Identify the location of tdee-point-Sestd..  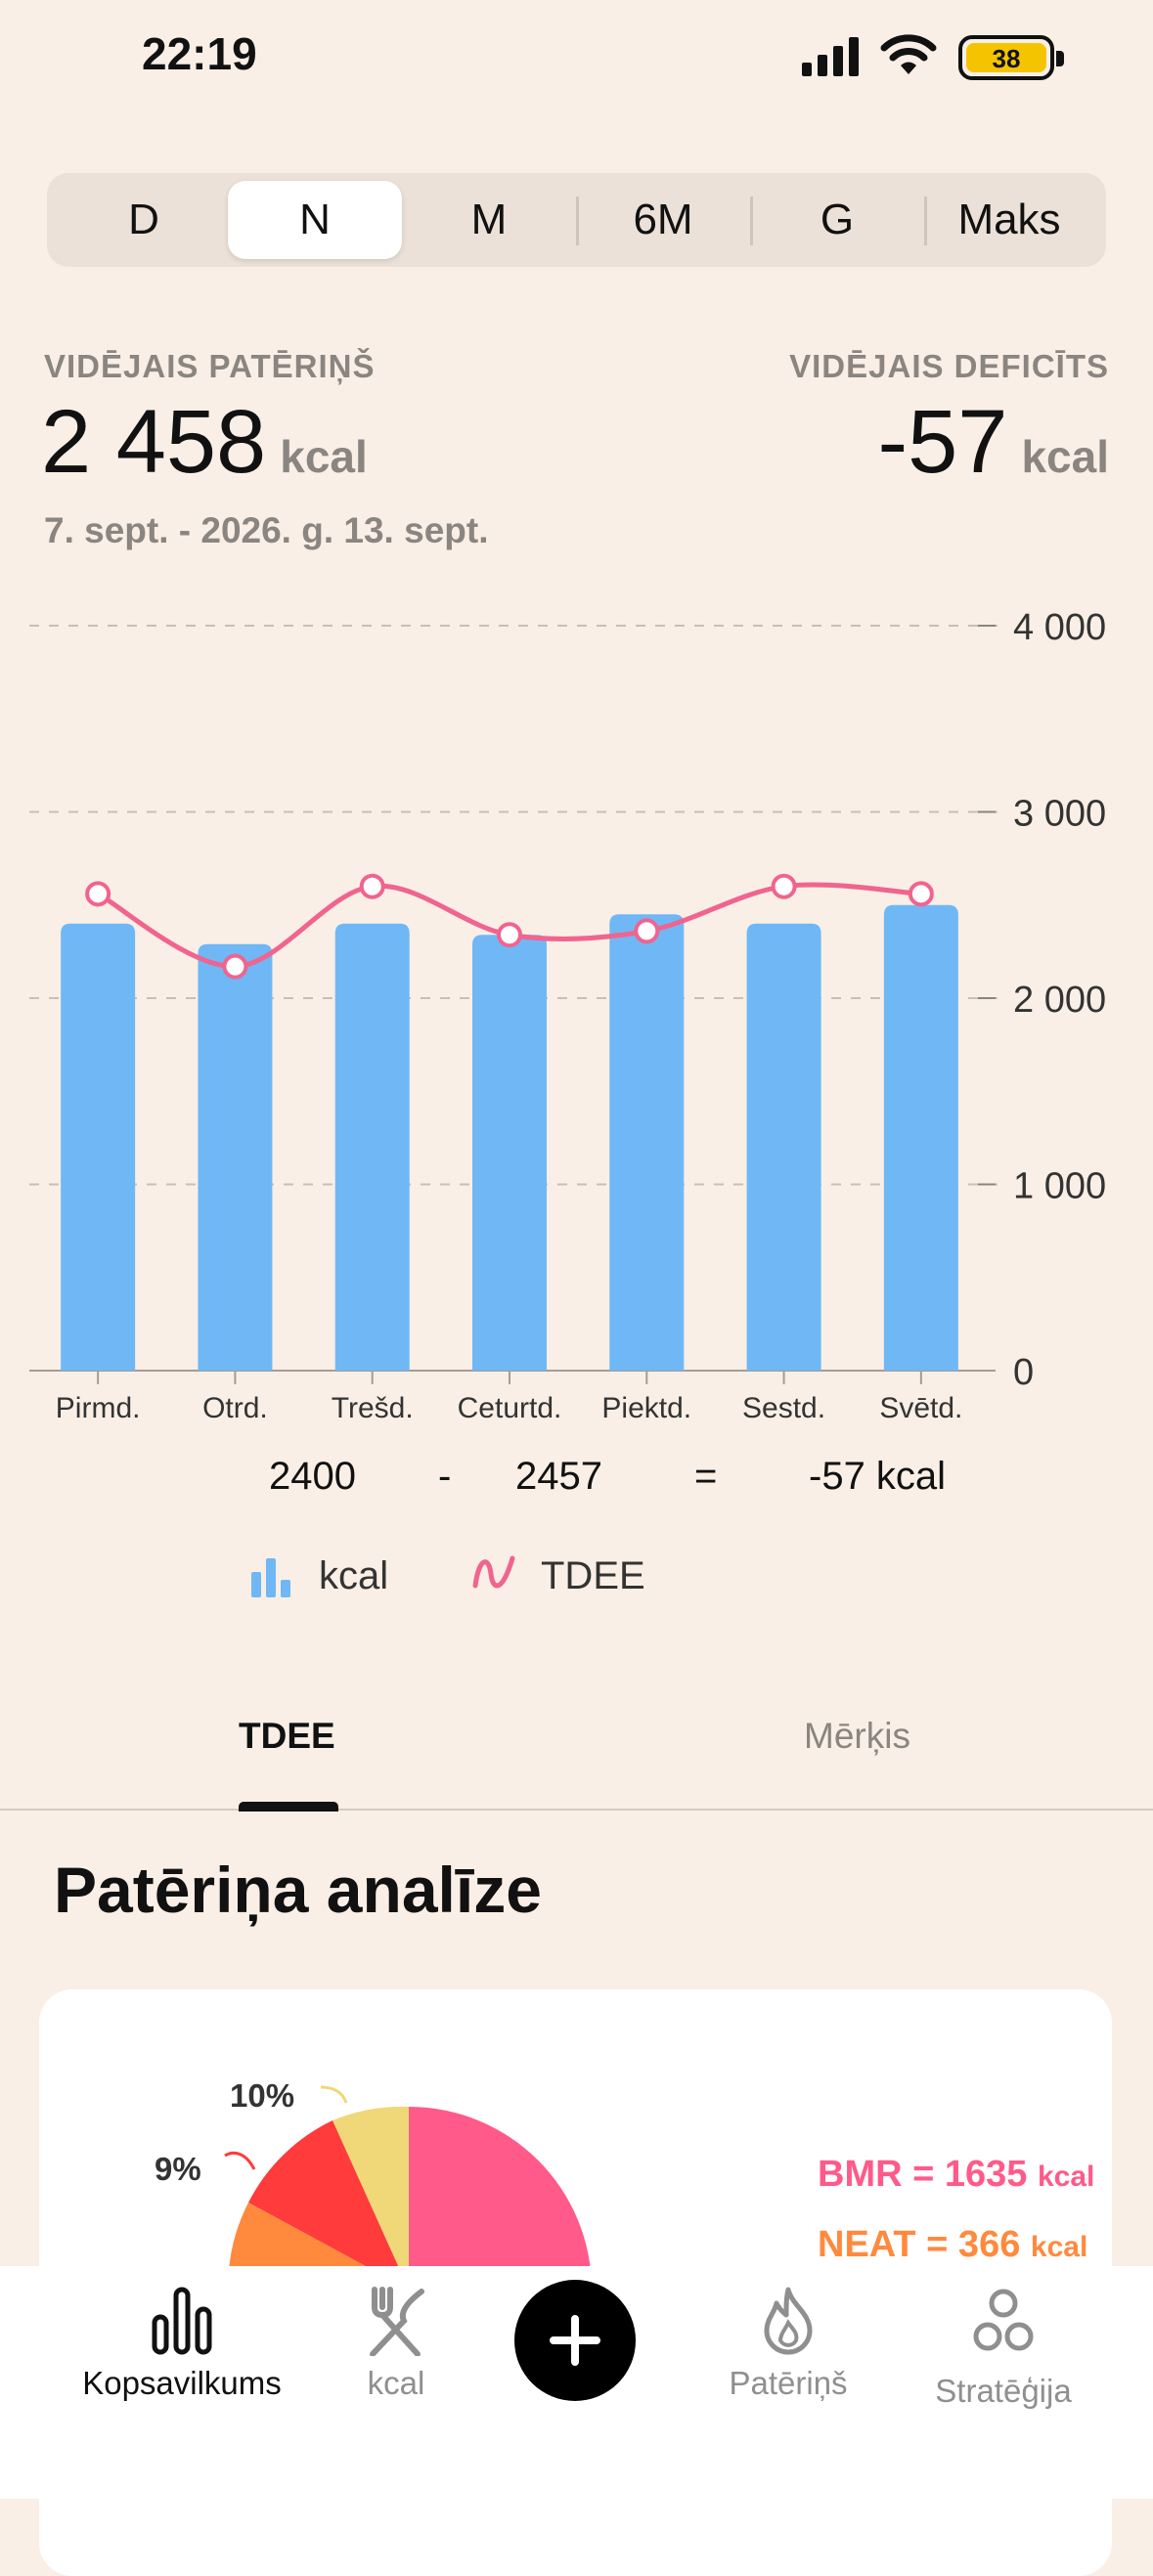
(784, 886).